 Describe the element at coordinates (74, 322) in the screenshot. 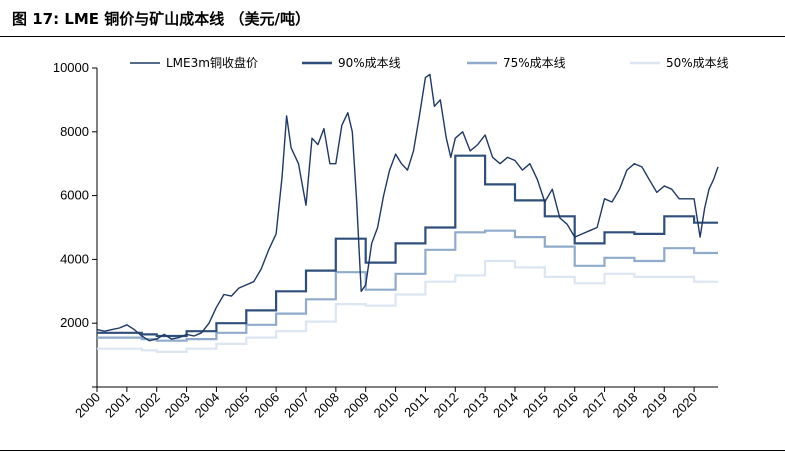

I see `y-tick-label: 2000` at that location.